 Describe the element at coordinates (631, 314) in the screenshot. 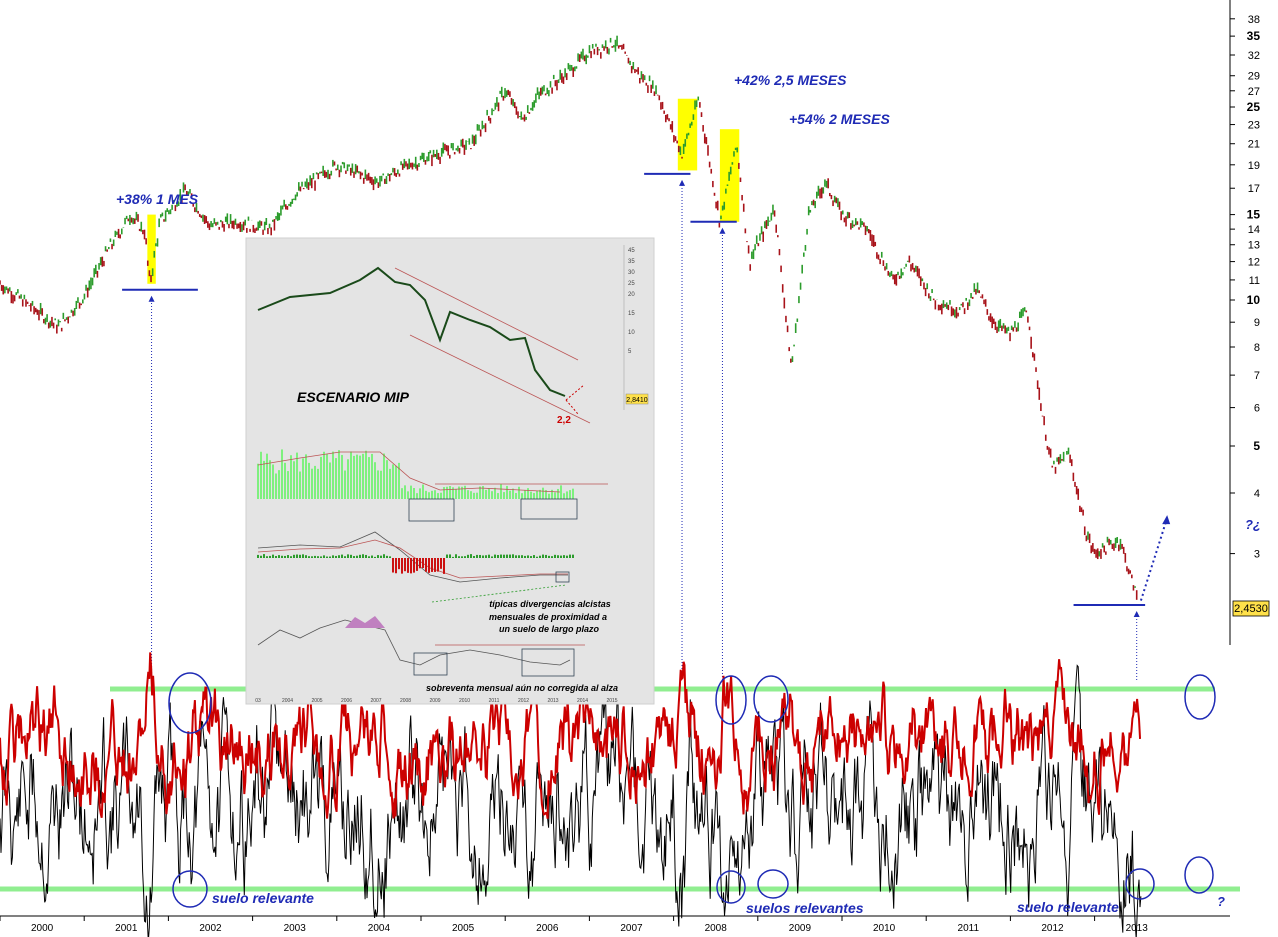

I see `inset-tick-label: 15` at that location.